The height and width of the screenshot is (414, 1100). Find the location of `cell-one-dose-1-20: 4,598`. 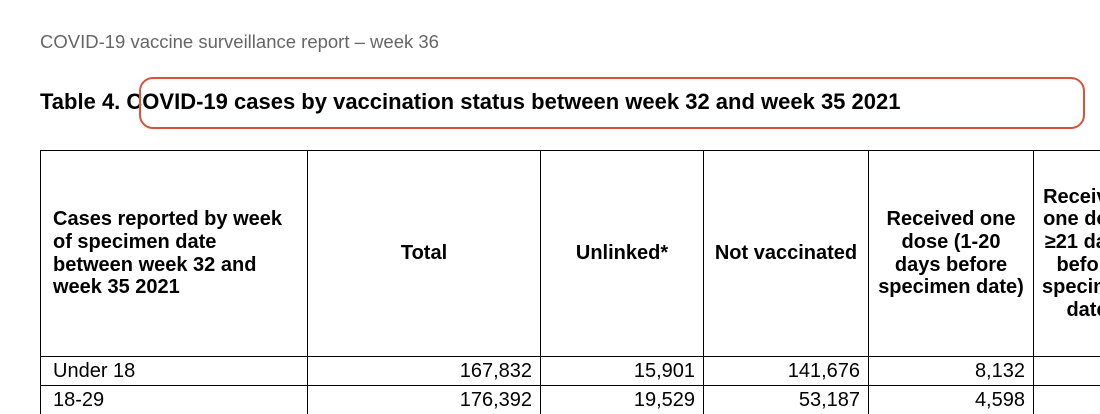

cell-one-dose-1-20: 4,598 is located at coordinates (951, 399).